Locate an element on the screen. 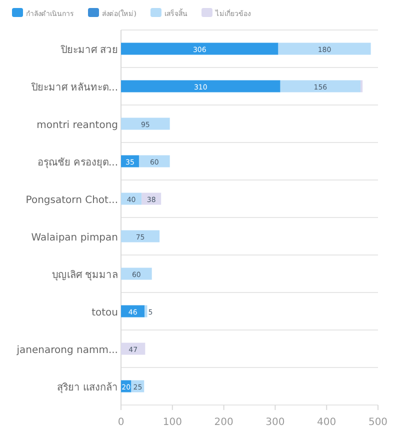 The height and width of the screenshot is (434, 401). y-tick-label: totou is located at coordinates (105, 312).